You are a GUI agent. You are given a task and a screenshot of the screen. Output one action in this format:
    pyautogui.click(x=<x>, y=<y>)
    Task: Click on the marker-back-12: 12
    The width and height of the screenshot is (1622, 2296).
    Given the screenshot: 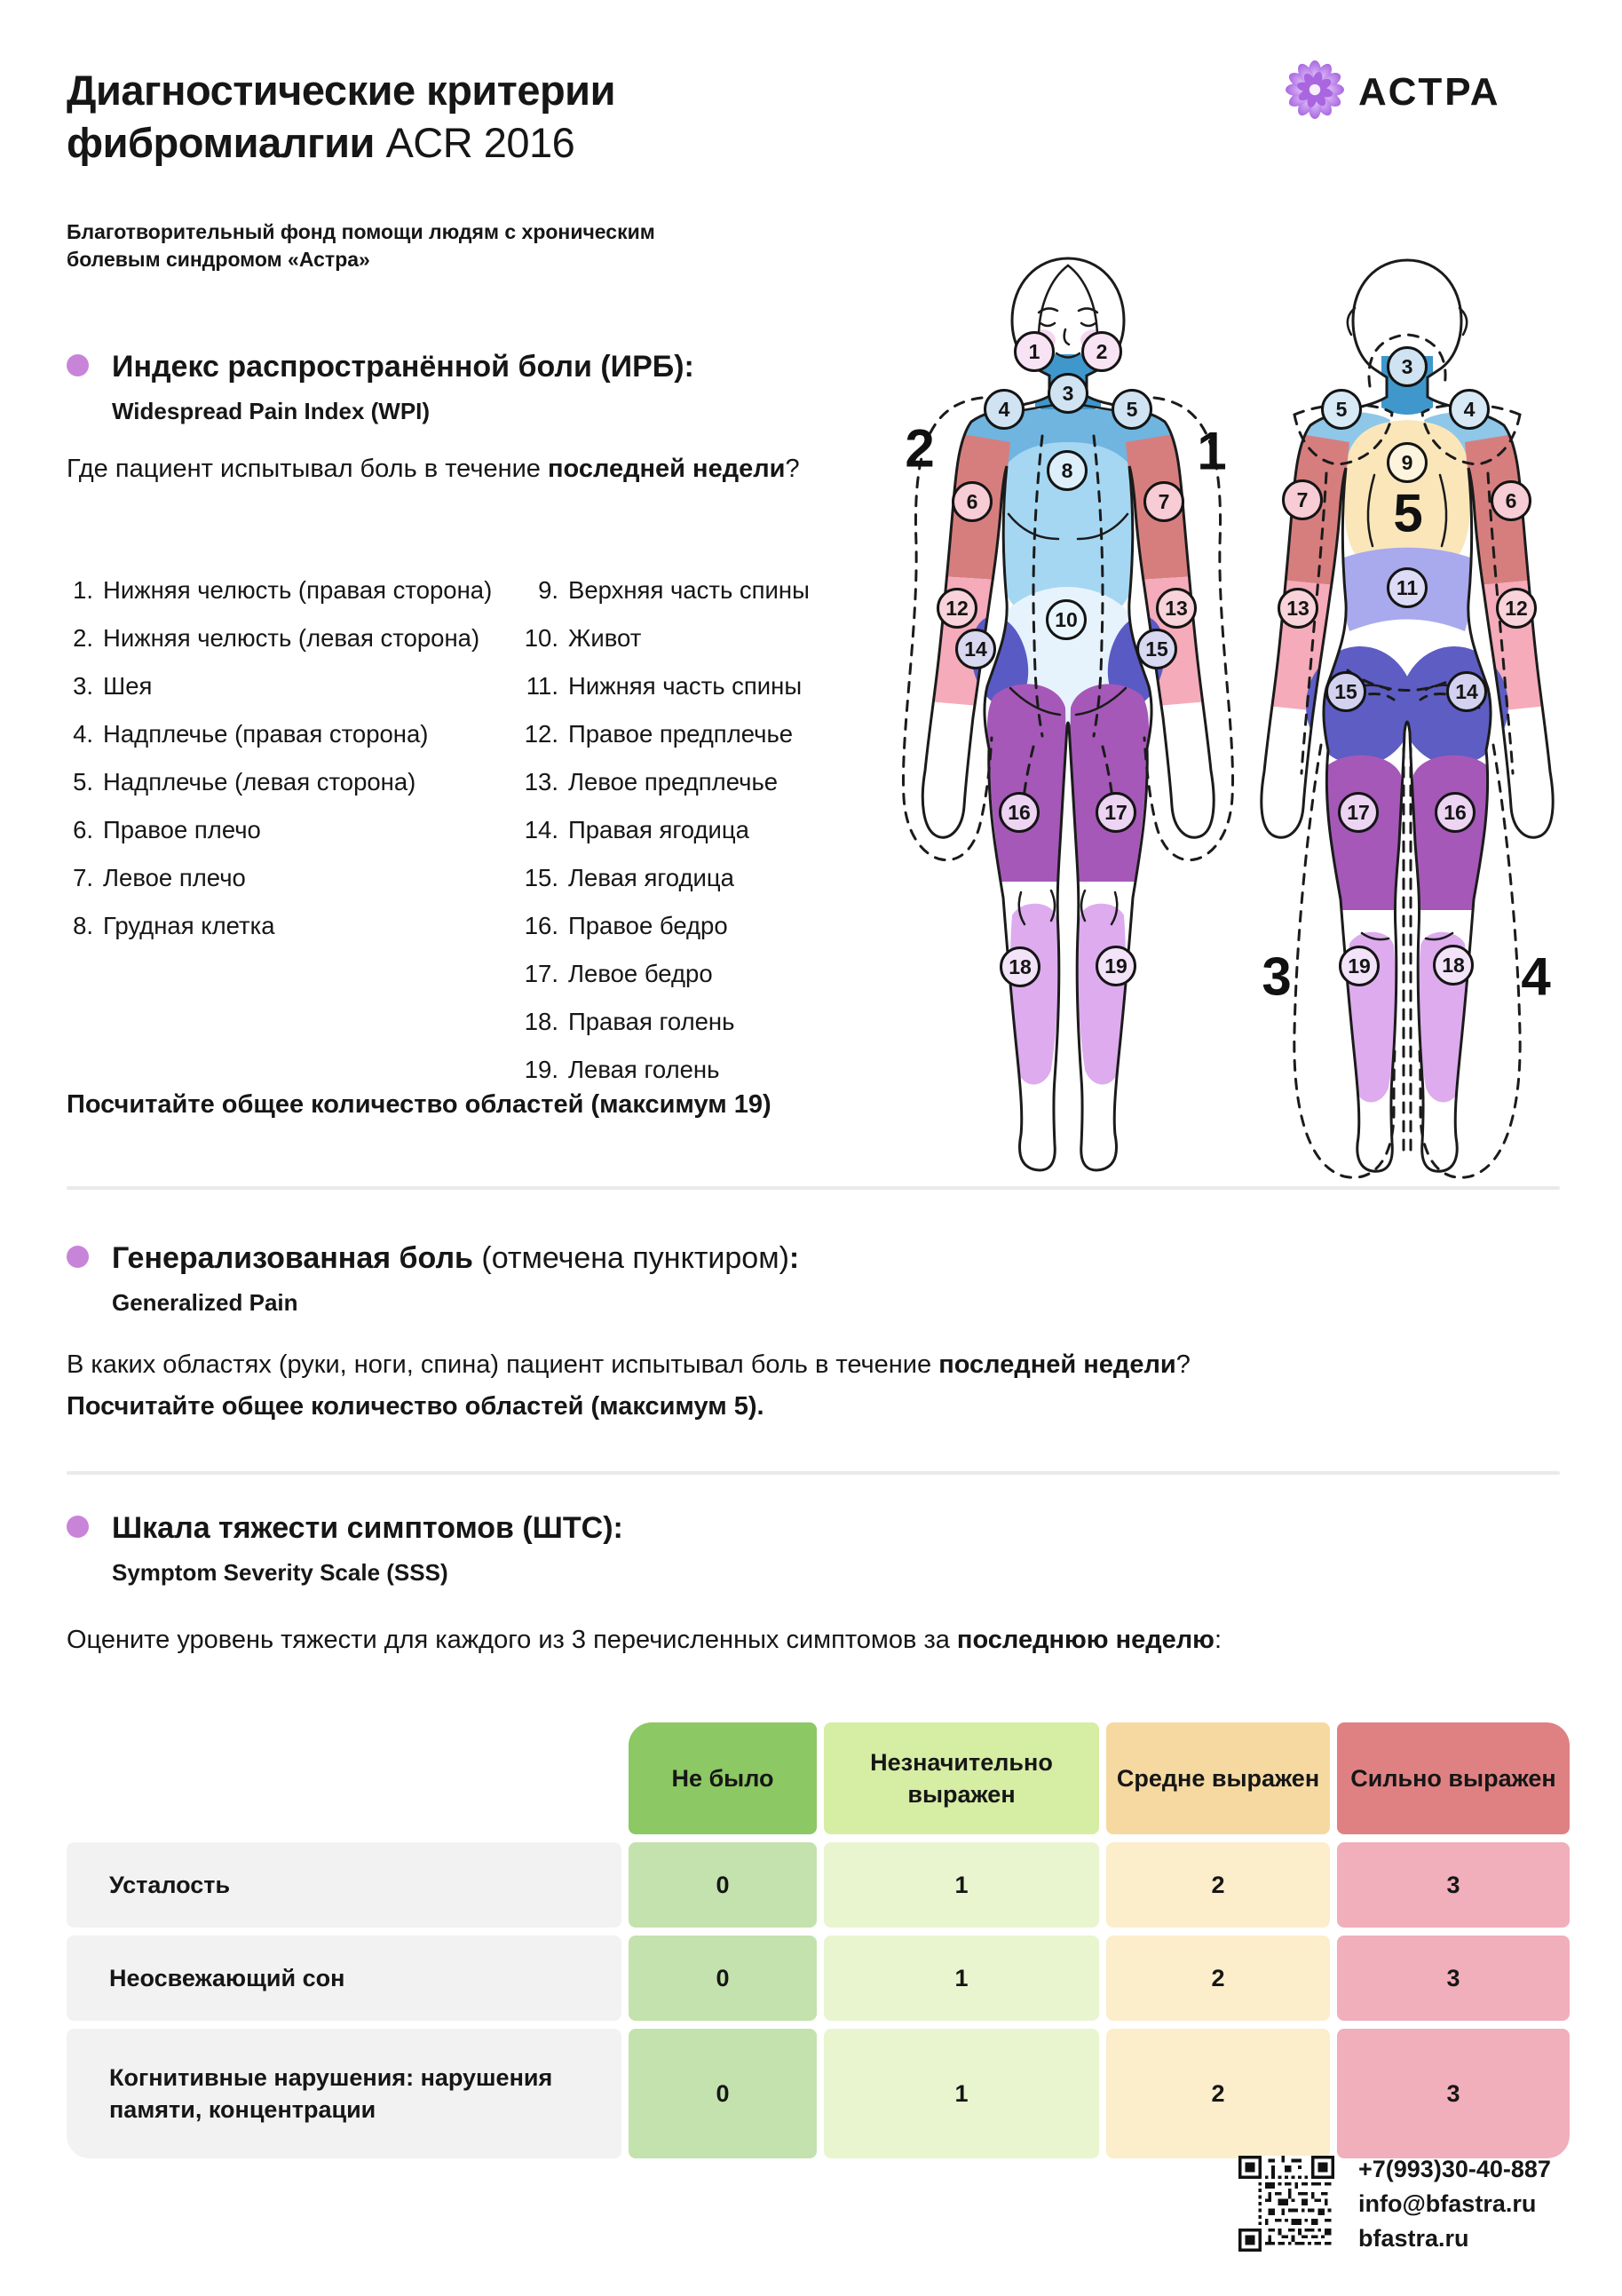 What is the action you would take?
    pyautogui.click(x=1516, y=608)
    